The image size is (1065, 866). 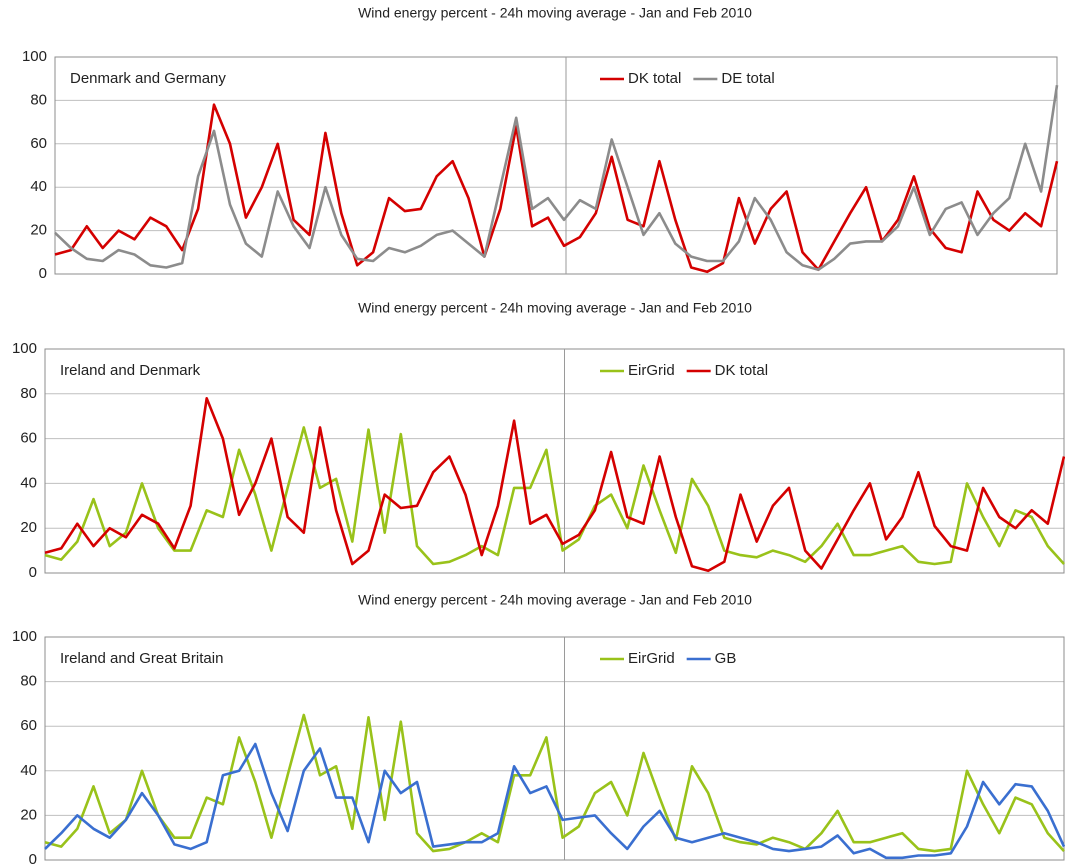 I want to click on legend-label: DE total, so click(x=747, y=78).